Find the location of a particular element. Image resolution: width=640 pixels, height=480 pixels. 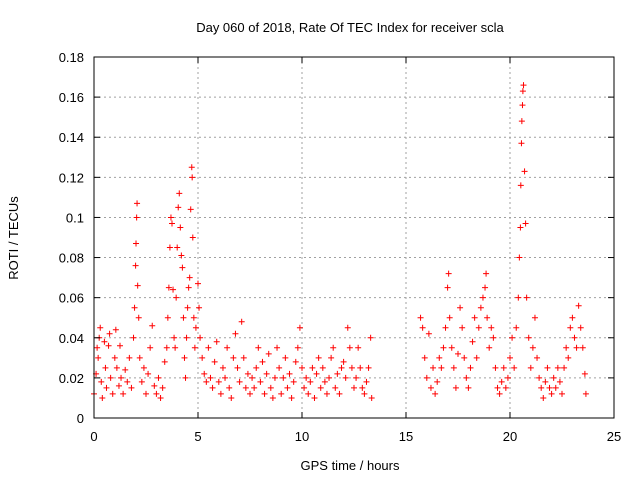

x-tick-label: 25 is located at coordinates (614, 436).